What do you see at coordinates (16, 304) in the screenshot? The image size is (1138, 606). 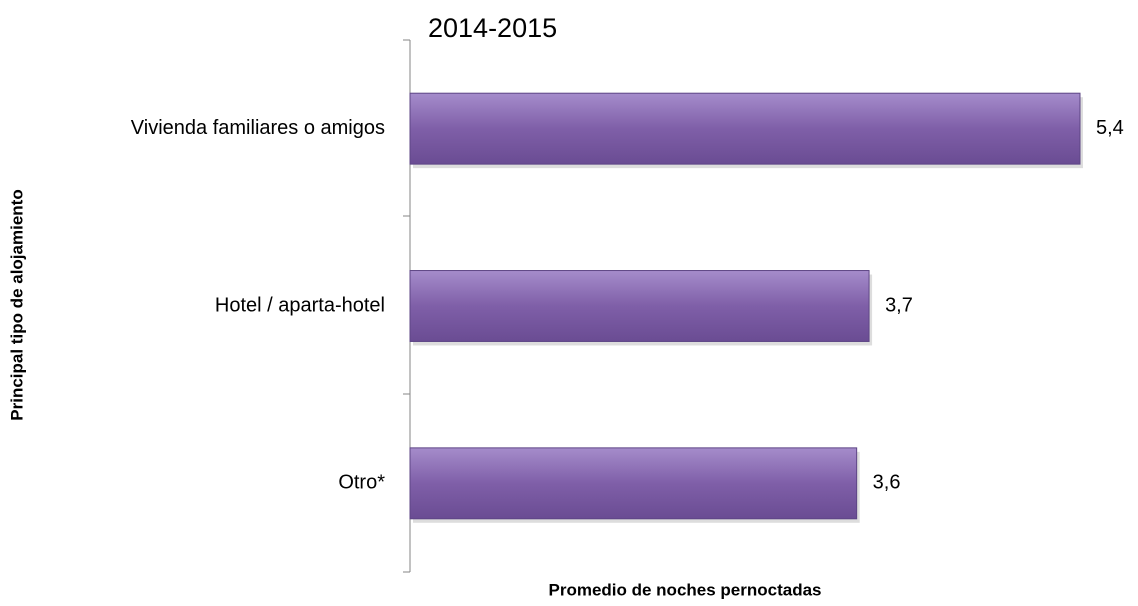 I see `y-axis-label: Principal tipo de alojamiento` at bounding box center [16, 304].